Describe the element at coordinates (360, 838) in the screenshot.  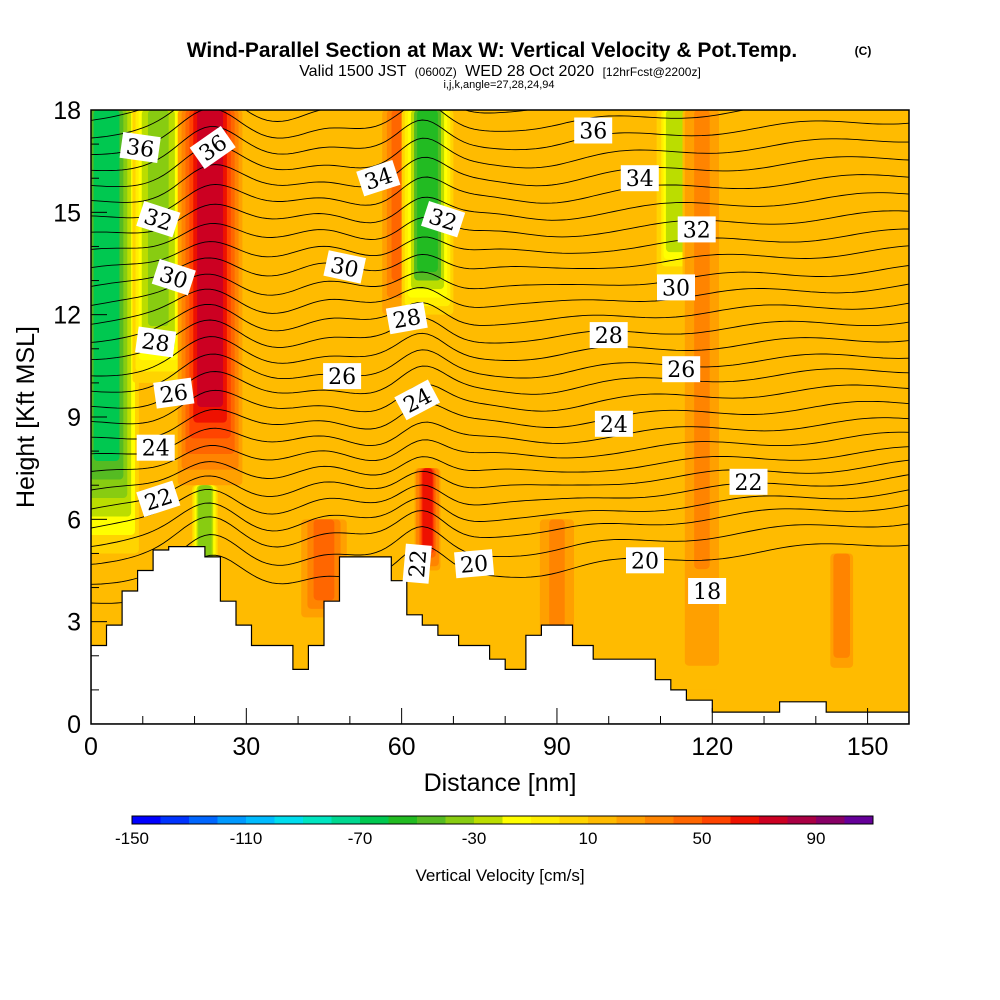
I see `colorbar-tick-label: -70` at that location.